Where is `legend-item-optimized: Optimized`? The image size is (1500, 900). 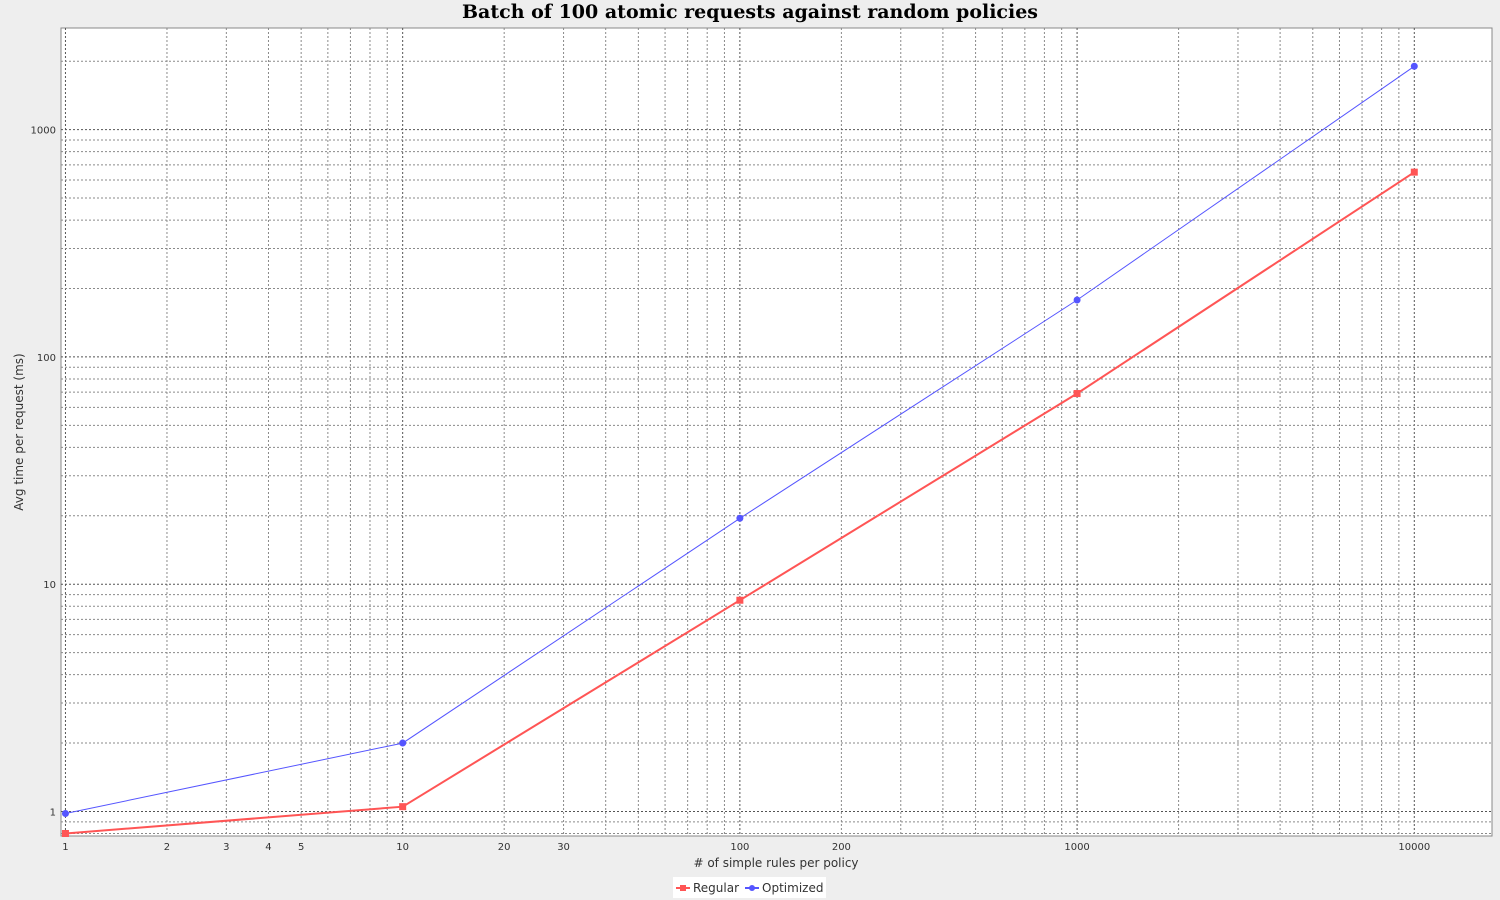
legend-item-optimized: Optimized is located at coordinates (784, 888).